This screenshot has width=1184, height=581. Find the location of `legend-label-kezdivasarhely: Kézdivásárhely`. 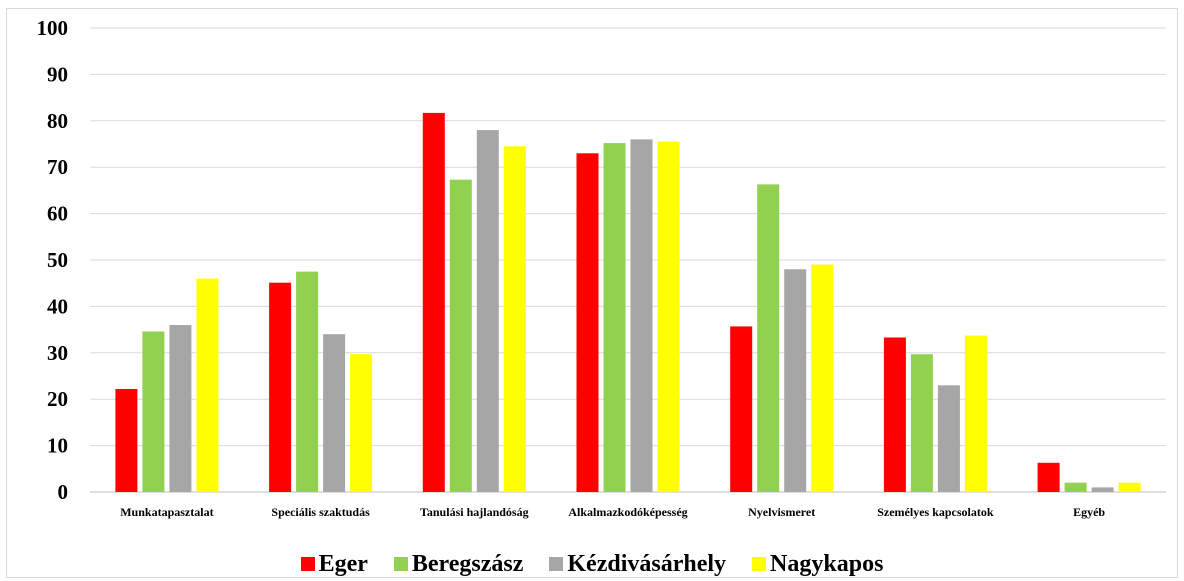

legend-label-kezdivasarhely: Kézdivásárhely is located at coordinates (647, 563).